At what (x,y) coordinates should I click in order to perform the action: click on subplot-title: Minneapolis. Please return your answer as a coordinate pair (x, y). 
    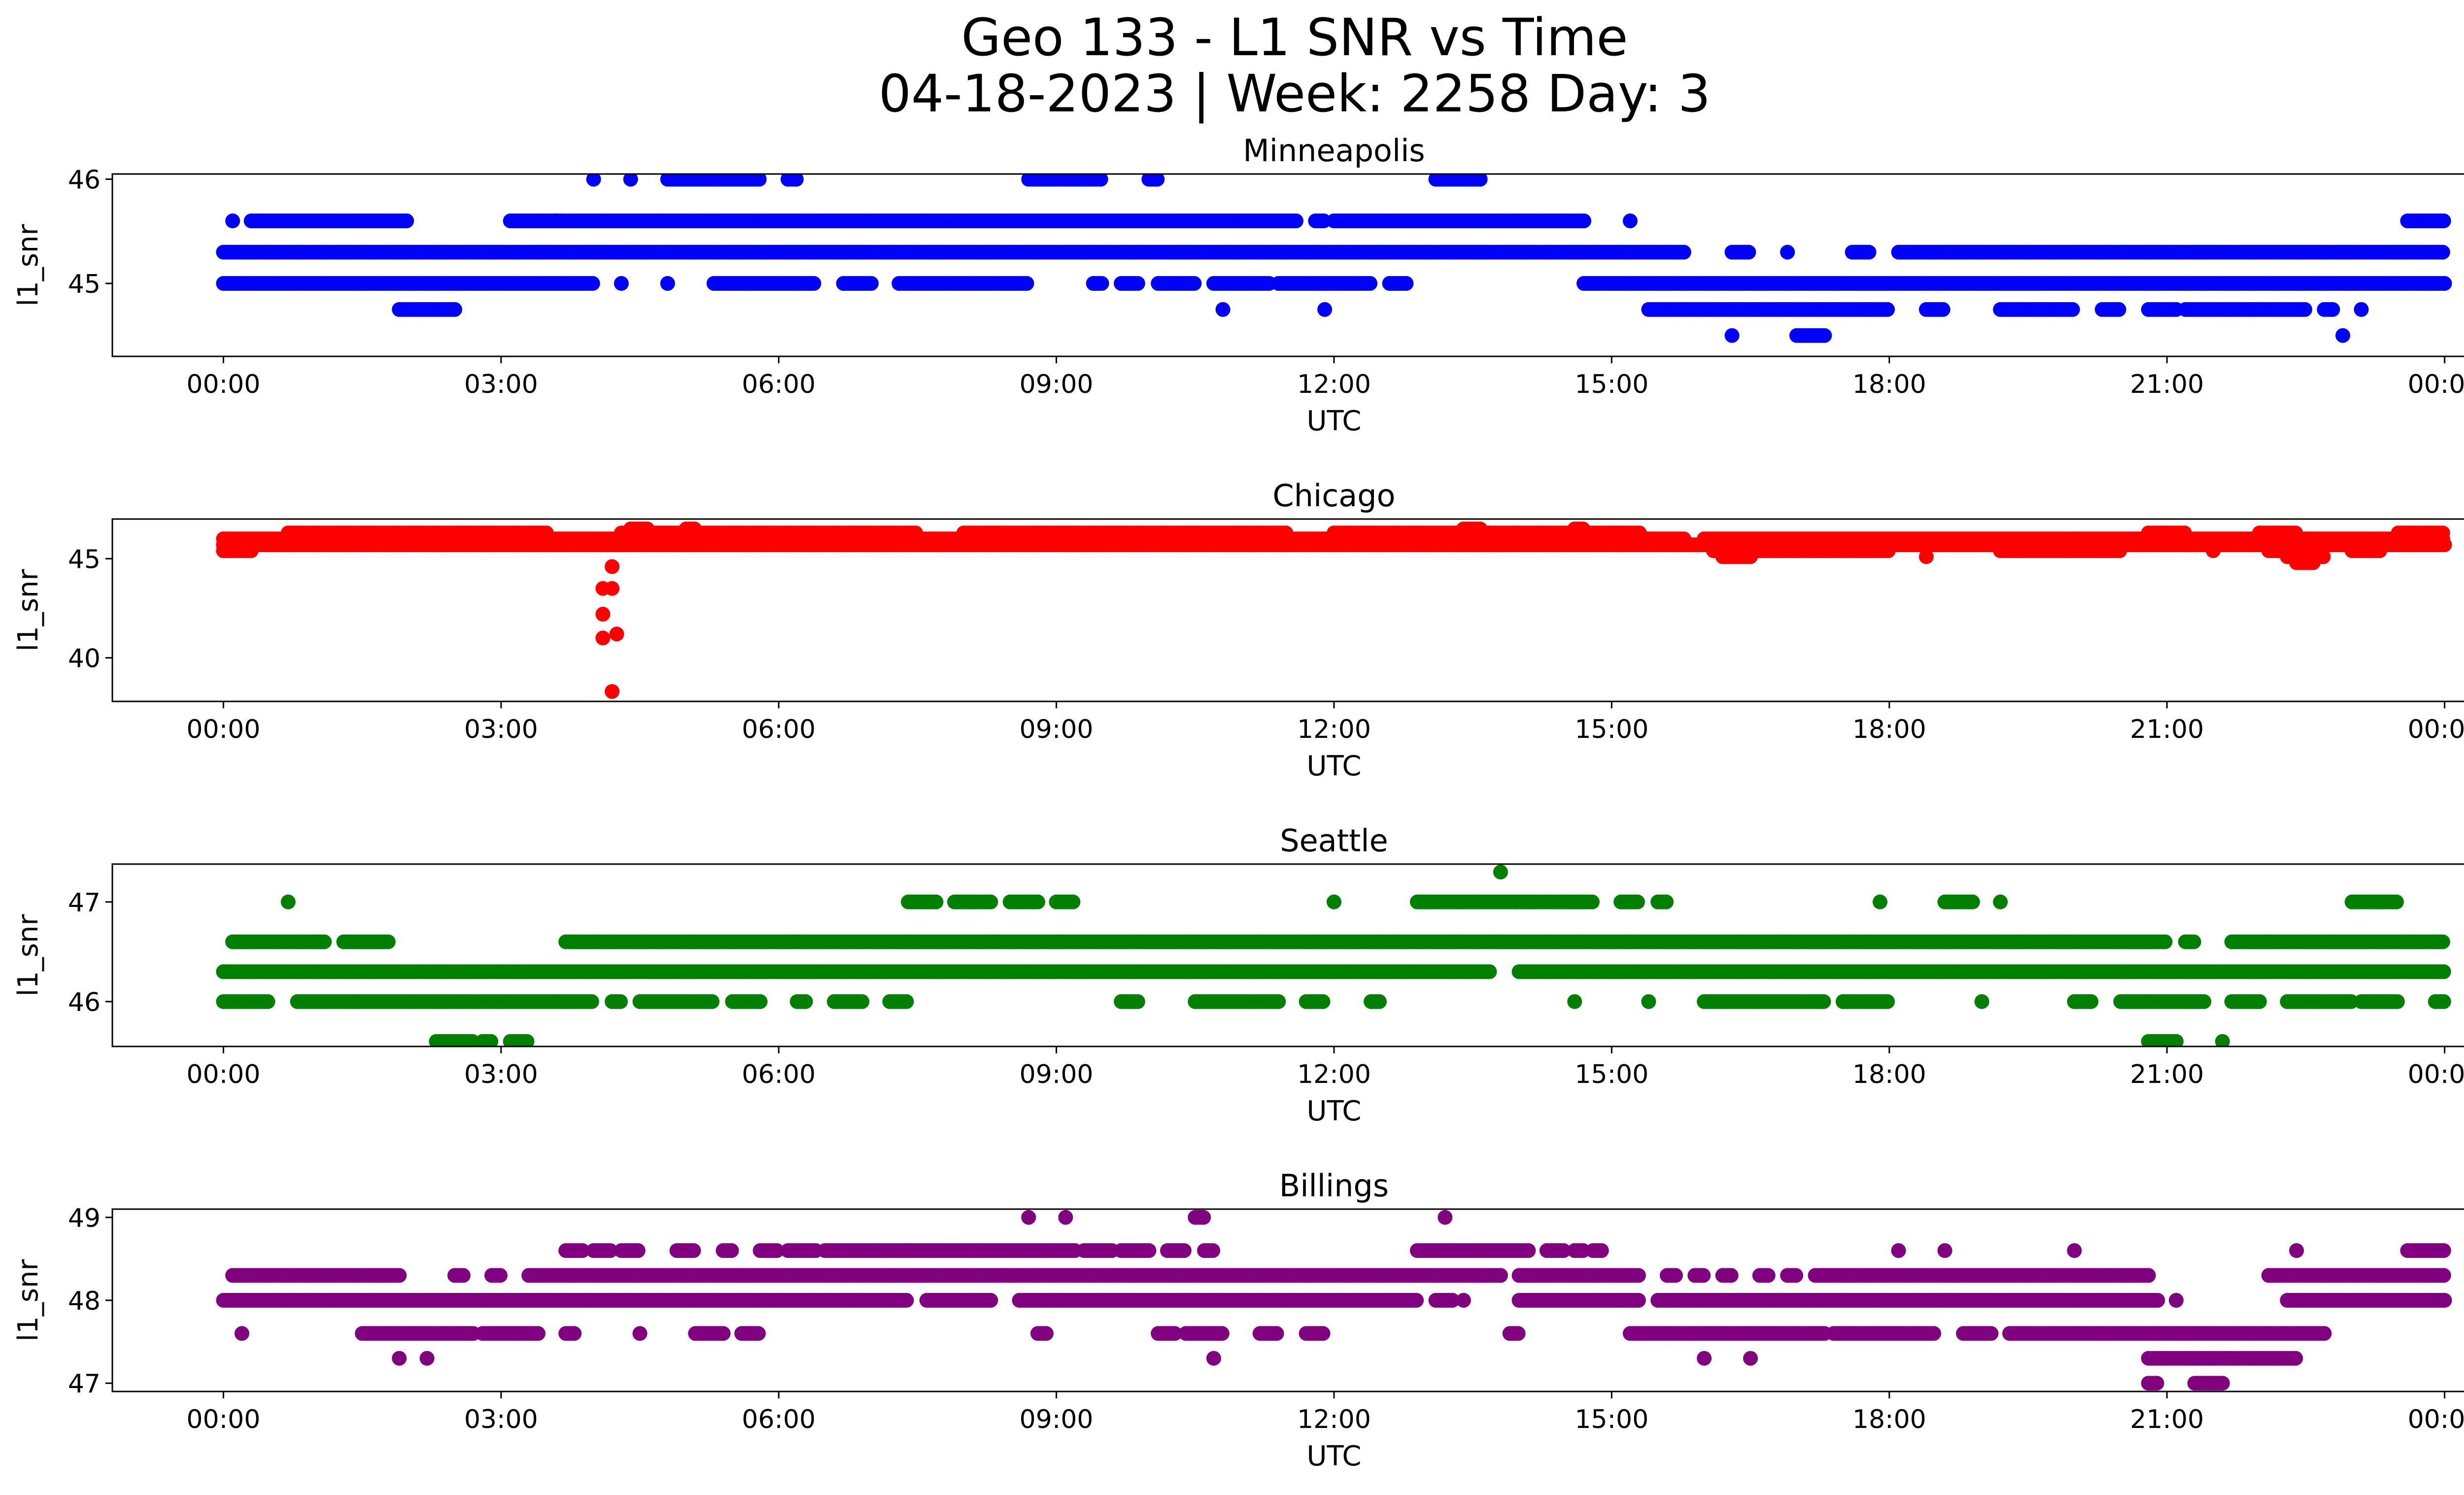
    Looking at the image, I should click on (1334, 151).